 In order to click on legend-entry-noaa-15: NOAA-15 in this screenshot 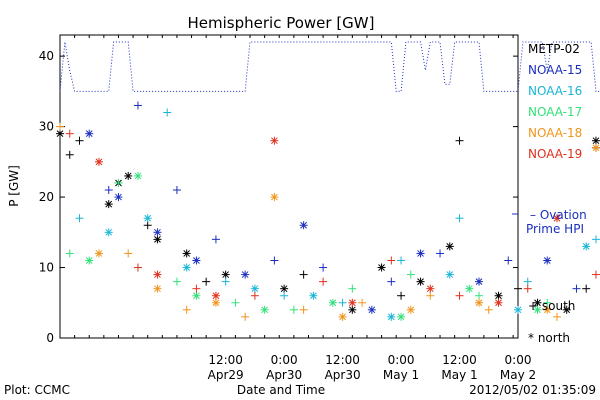, I will do `click(555, 70)`.